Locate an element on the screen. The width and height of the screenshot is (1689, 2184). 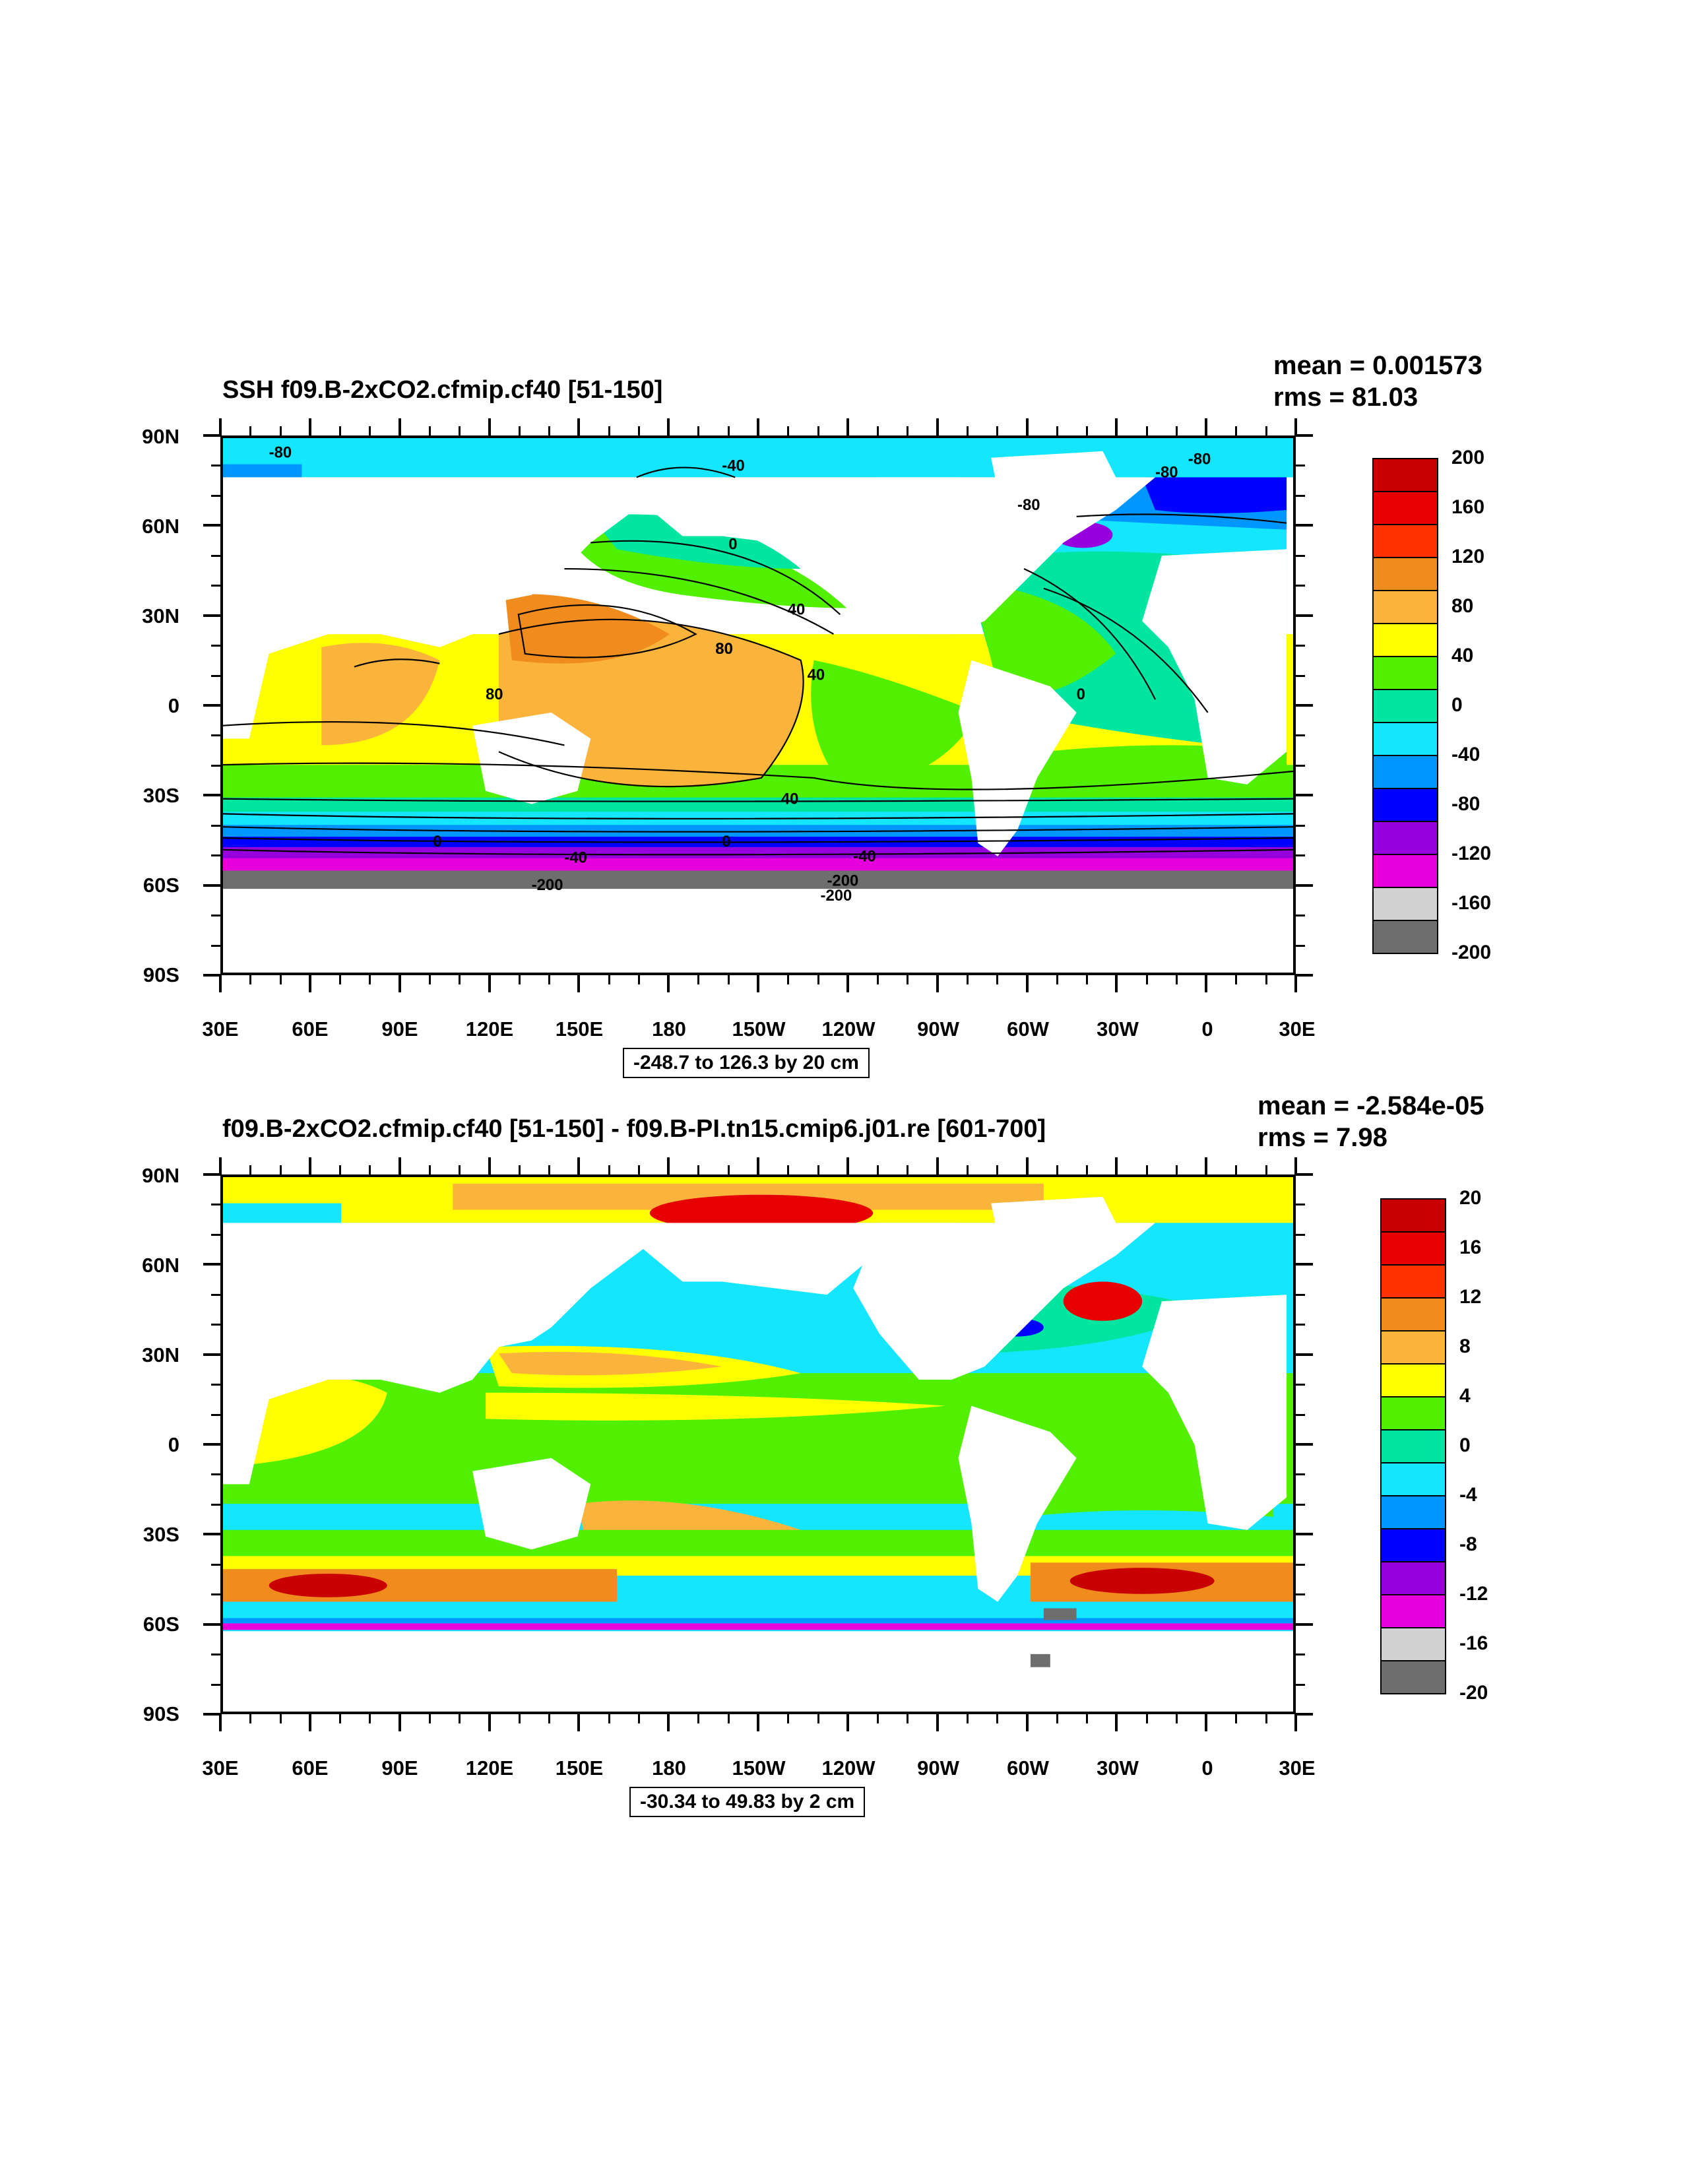
p2-pac-orange-n is located at coordinates (610, 1363).